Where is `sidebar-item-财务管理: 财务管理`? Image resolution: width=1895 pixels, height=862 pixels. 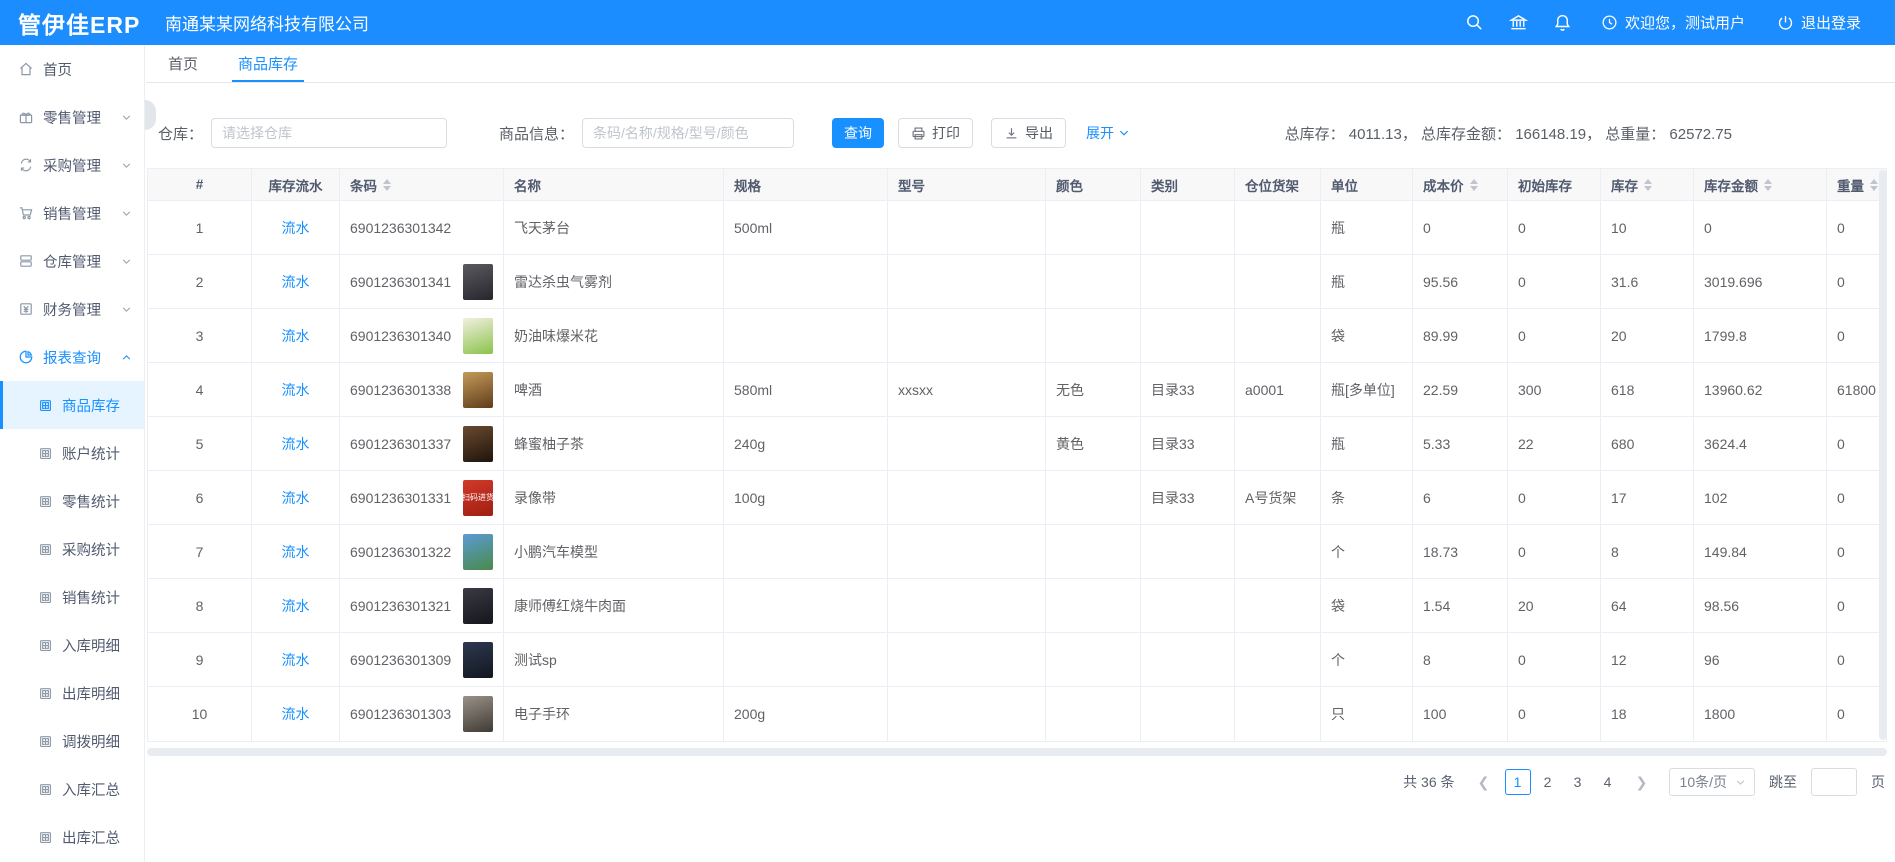 sidebar-item-财务管理: 财务管理 is located at coordinates (72, 309).